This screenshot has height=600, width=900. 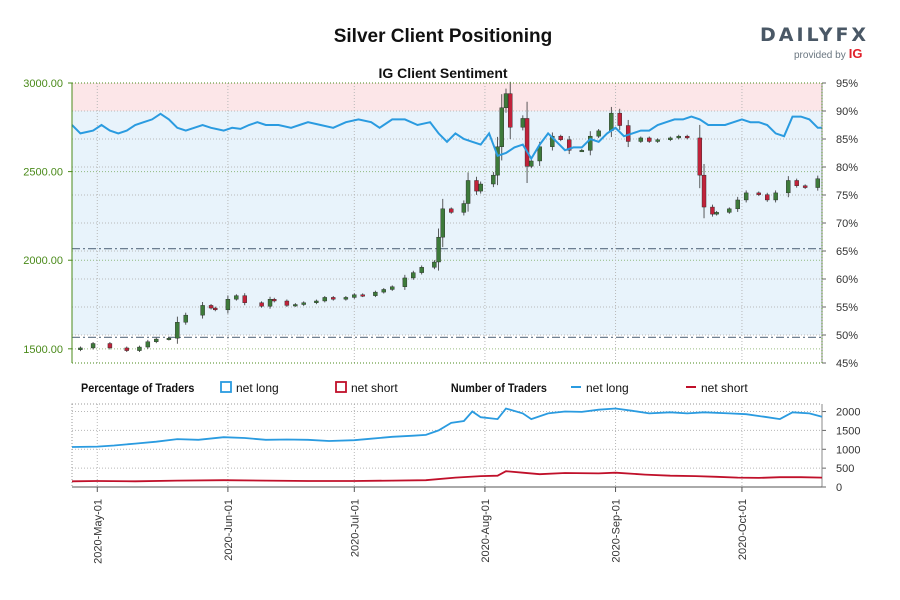 I want to click on count-tick-label: 500, so click(x=845, y=469).